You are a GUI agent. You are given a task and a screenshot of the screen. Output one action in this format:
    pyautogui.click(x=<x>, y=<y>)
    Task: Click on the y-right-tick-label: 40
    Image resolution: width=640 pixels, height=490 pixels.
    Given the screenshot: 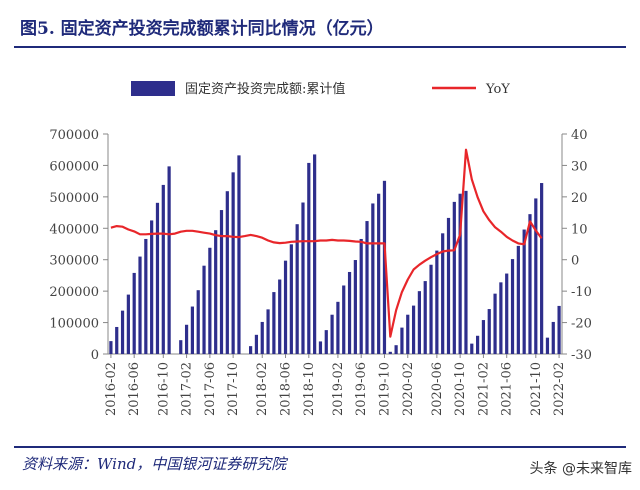 What is the action you would take?
    pyautogui.click(x=579, y=135)
    